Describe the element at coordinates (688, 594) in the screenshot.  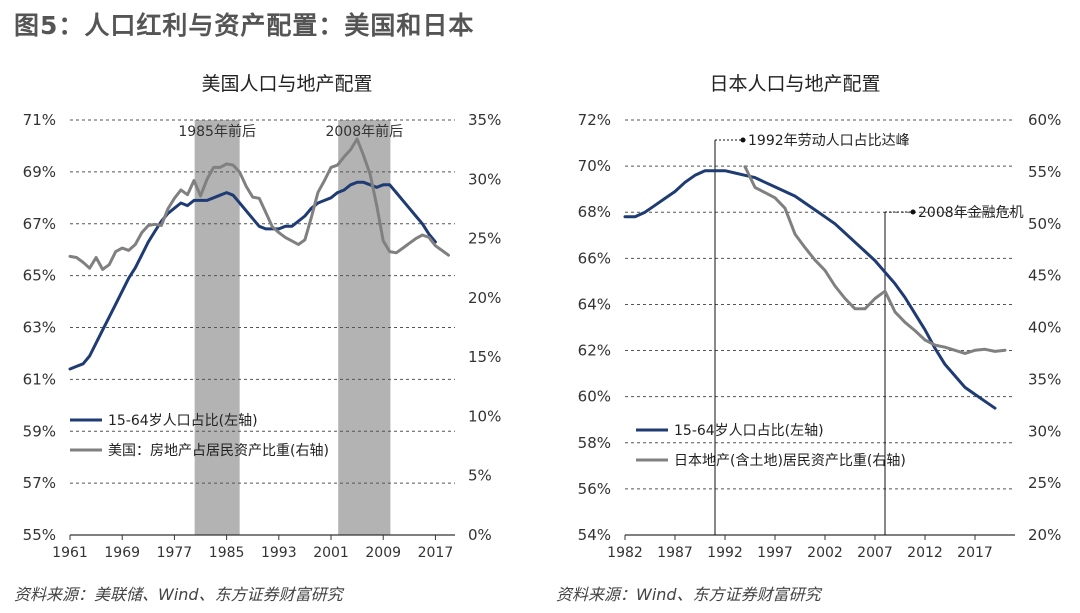
I see `source-note-right: 资料来源：Wind、东方证券财富研究` at that location.